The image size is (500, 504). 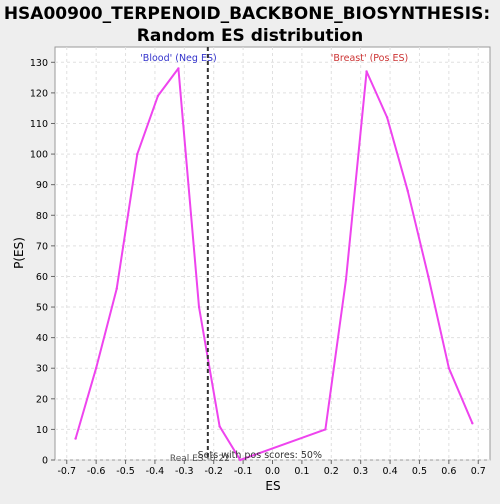 I want to click on pos-es-label: 'Breast' (Pos ES), so click(x=369, y=58).